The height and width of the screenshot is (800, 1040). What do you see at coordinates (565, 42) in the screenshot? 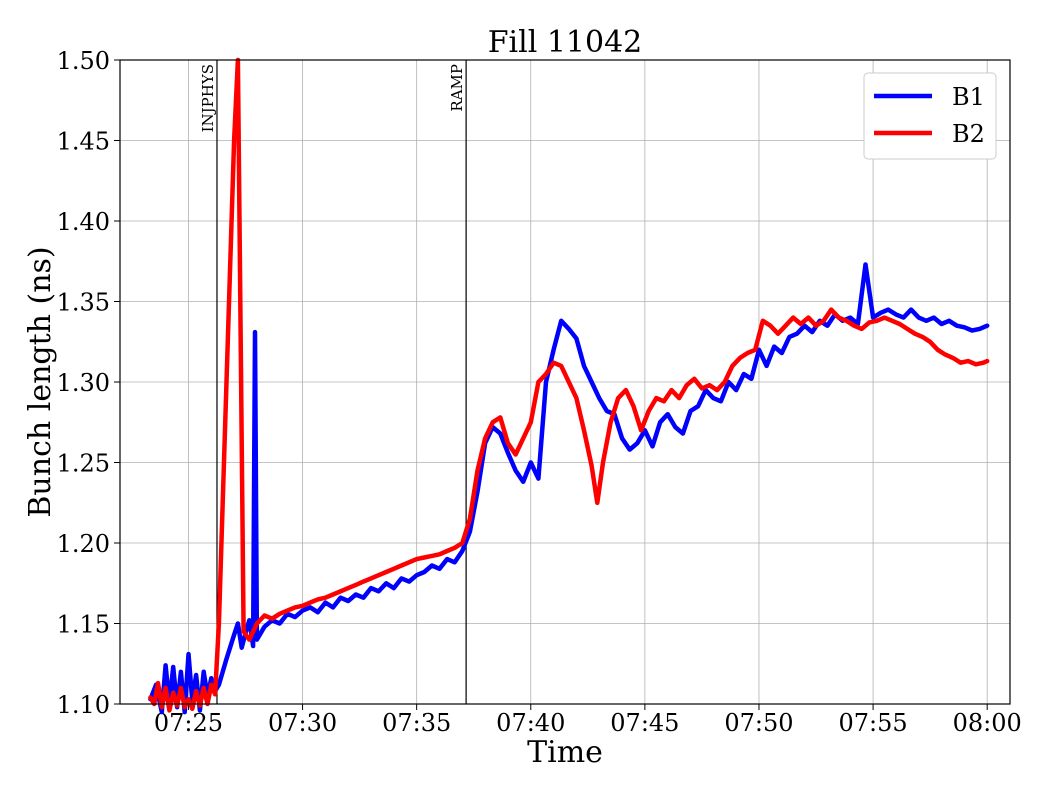
I see `chart-title: Fill 11042` at bounding box center [565, 42].